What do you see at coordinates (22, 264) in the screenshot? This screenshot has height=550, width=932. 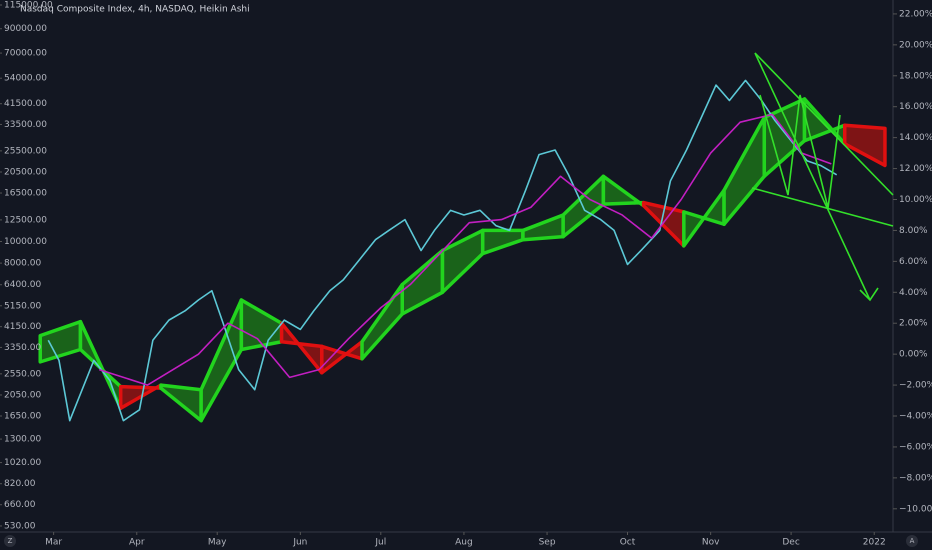 I see `y-tick-label: 8000.00` at bounding box center [22, 264].